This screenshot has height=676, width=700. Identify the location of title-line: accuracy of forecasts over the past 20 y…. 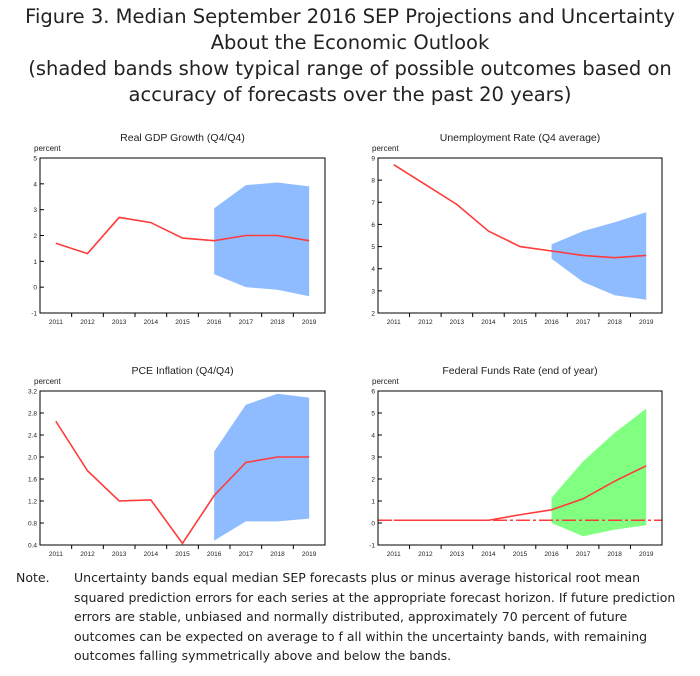
(350, 94).